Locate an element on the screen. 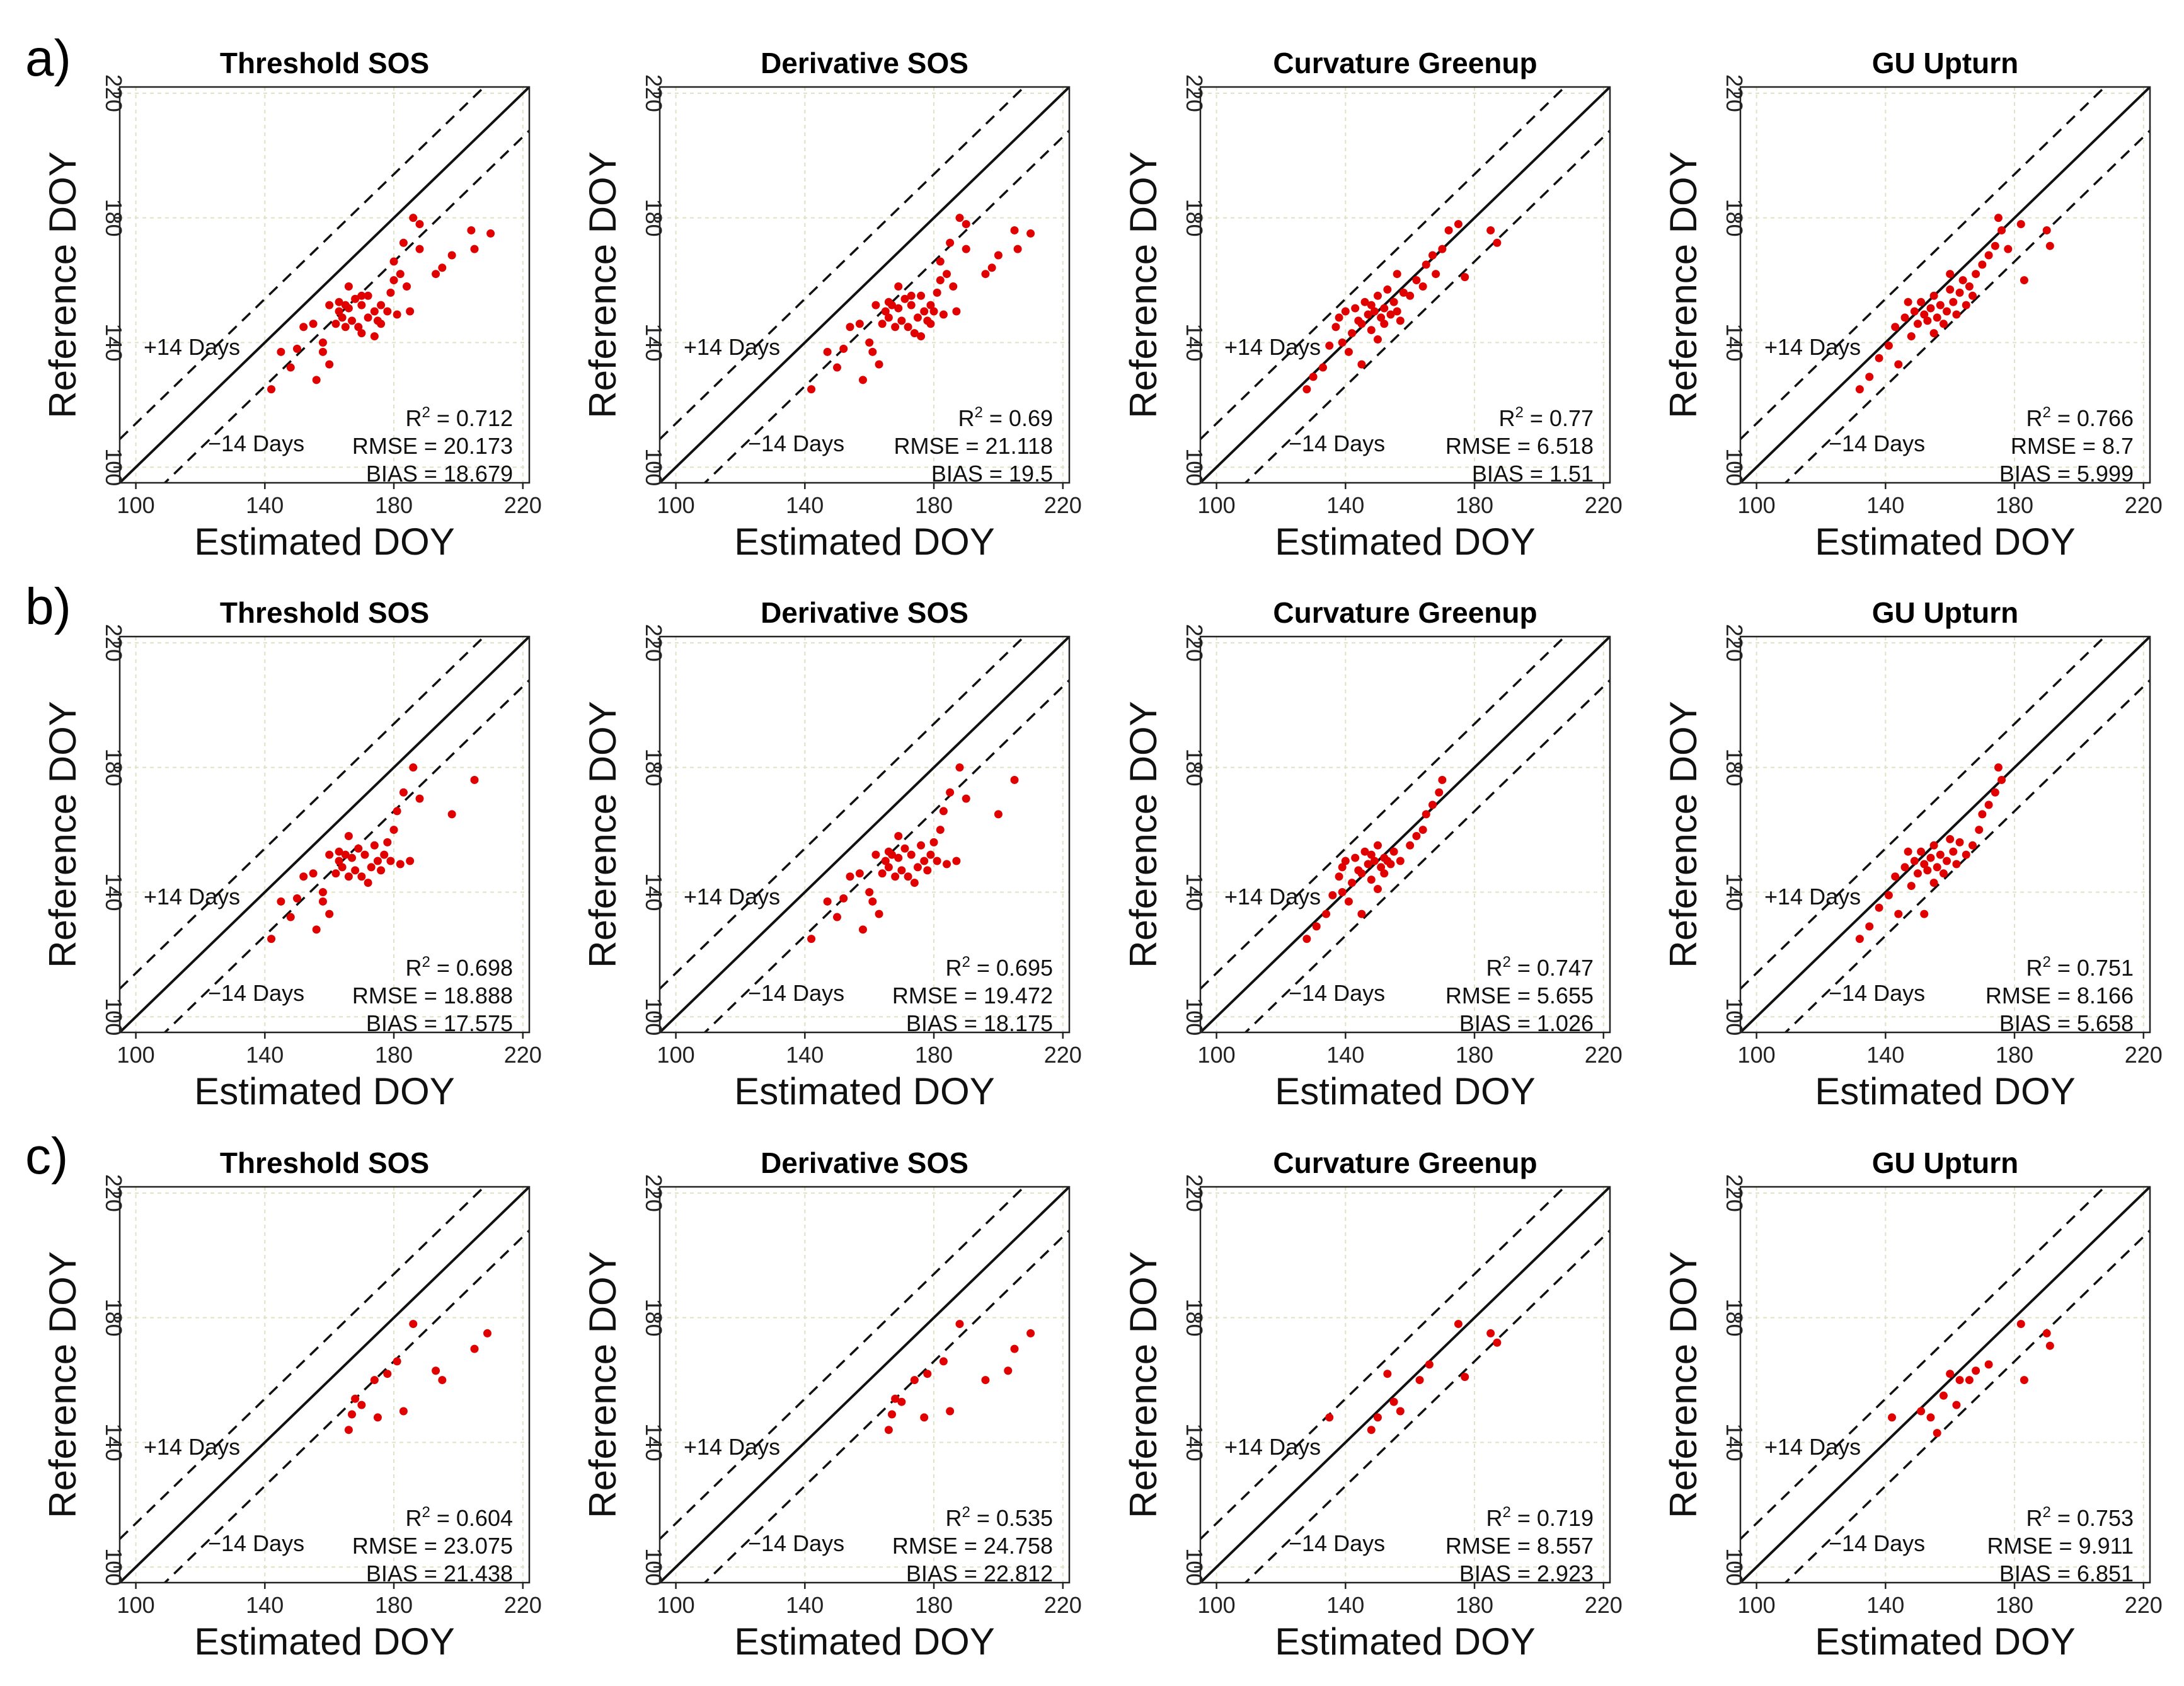 The width and height of the screenshot is (2184, 1686). minus-14-line is located at coordinates (1427, 856).